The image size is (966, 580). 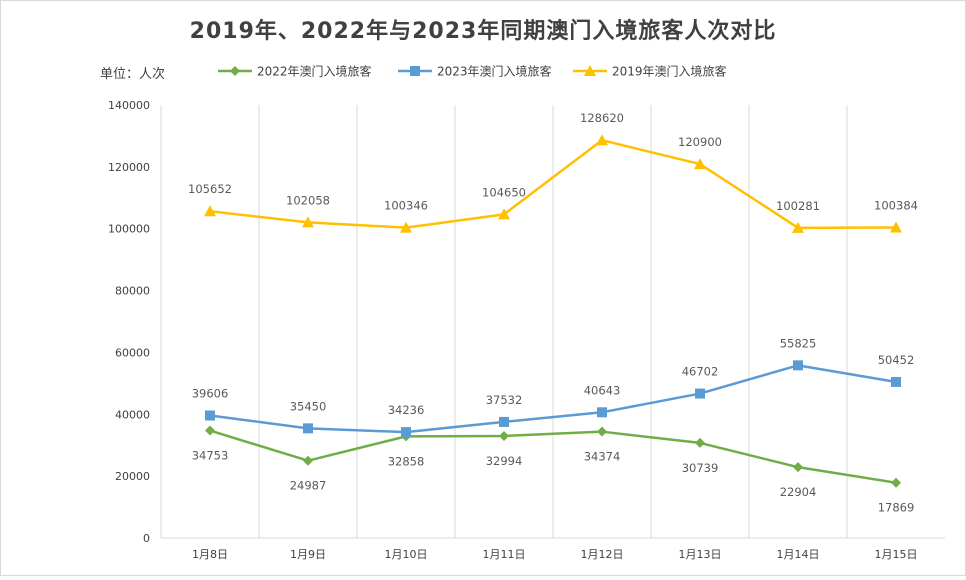 What do you see at coordinates (146, 538) in the screenshot?
I see `y-tick-label: 0` at bounding box center [146, 538].